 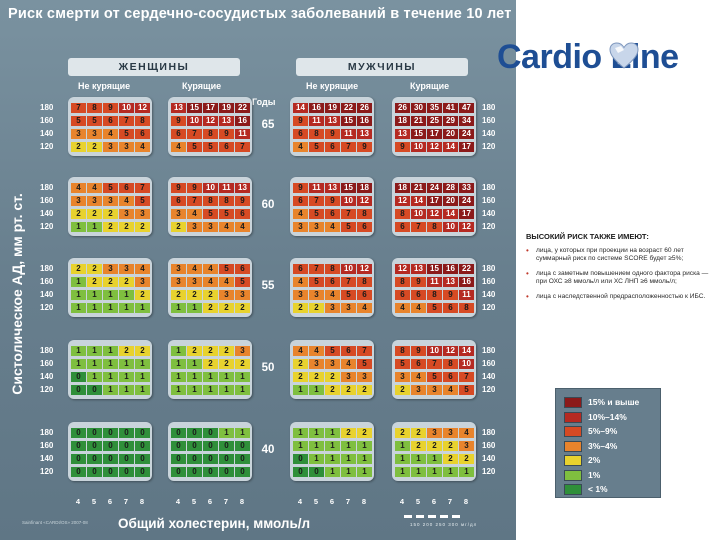 I want to click on legend-swatch, so click(x=573, y=460).